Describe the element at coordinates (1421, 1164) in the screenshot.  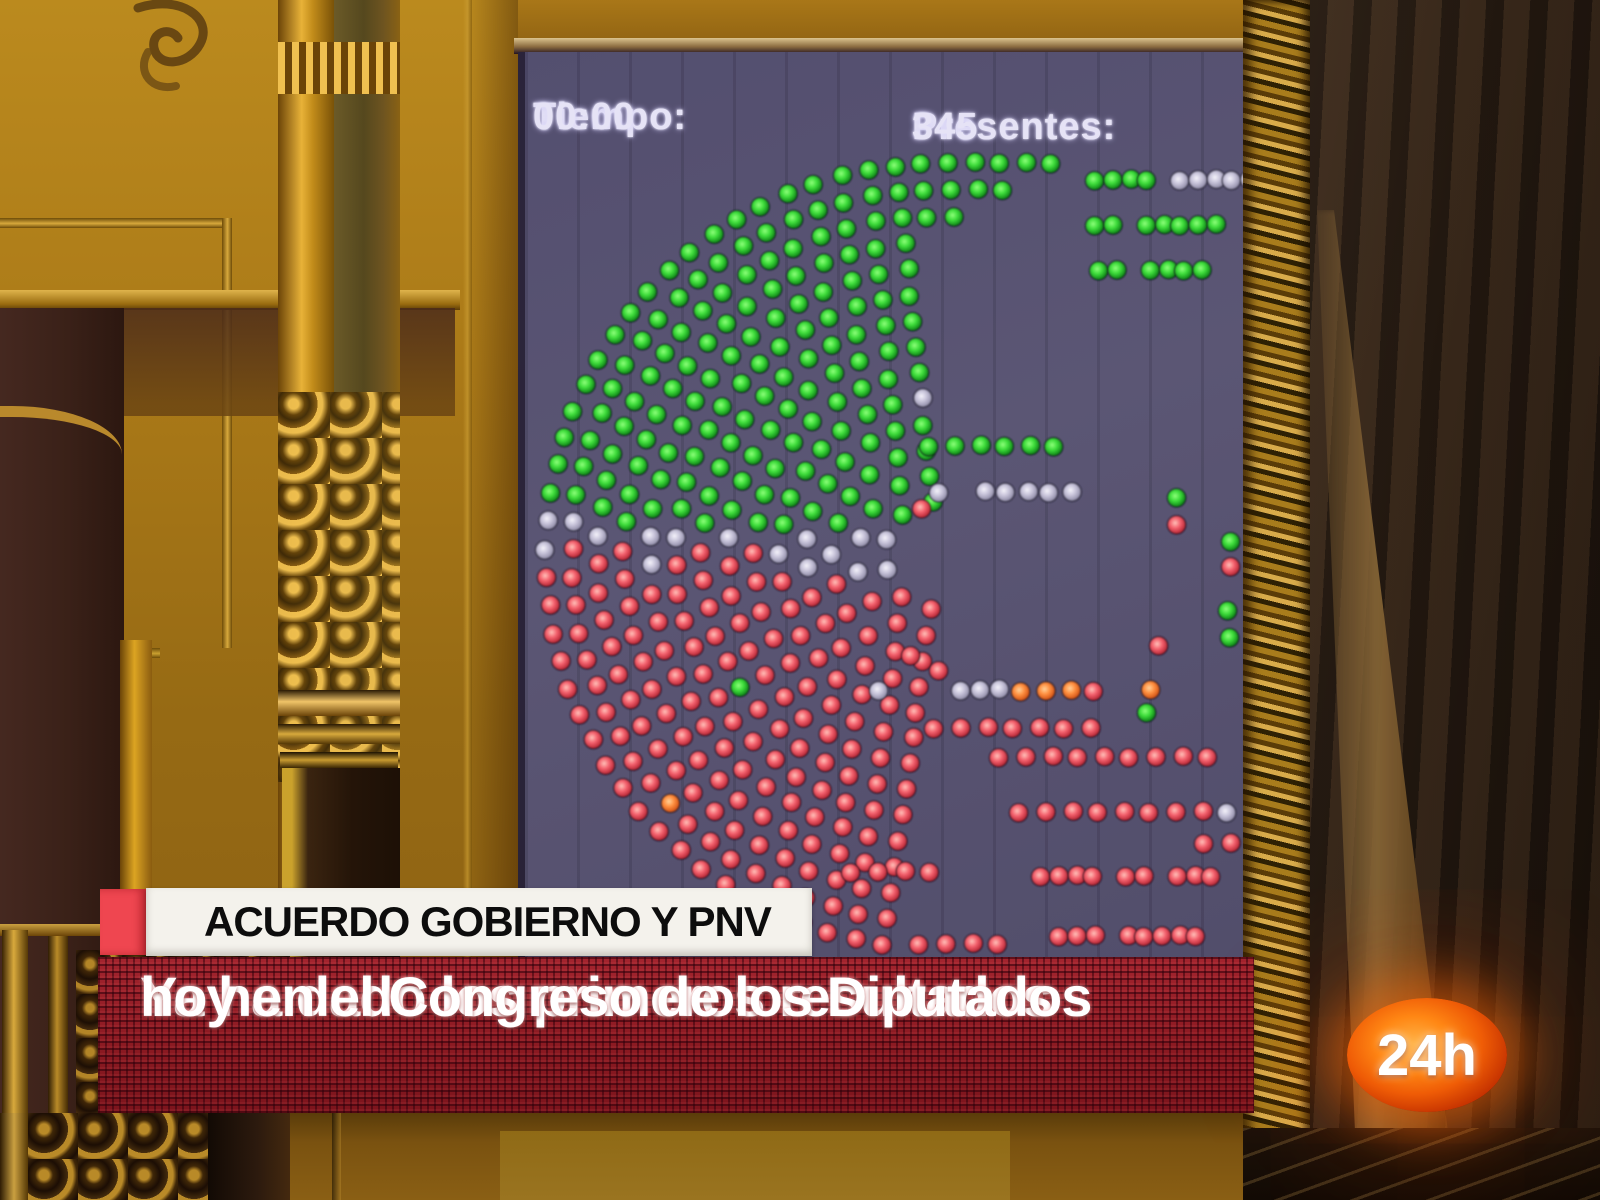
I see `wood-ledge` at that location.